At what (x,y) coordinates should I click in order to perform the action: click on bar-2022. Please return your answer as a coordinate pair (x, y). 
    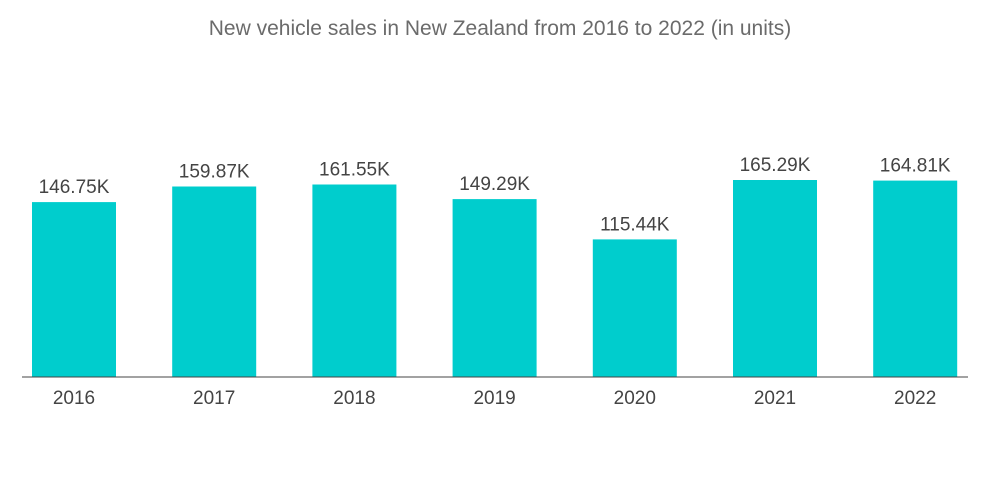
    Looking at the image, I should click on (915, 278).